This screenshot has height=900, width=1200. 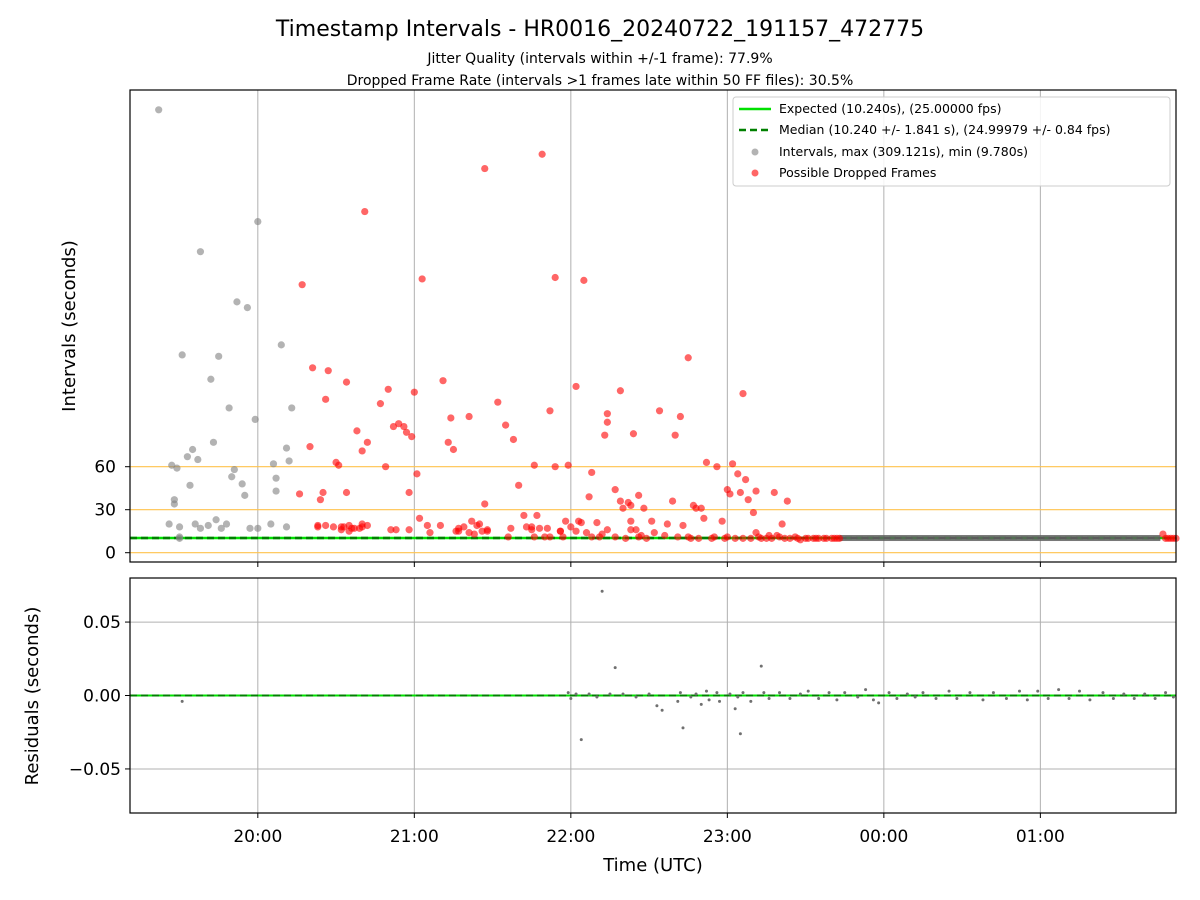 What do you see at coordinates (883, 837) in the screenshot?
I see `x-tick-label: 00:00` at bounding box center [883, 837].